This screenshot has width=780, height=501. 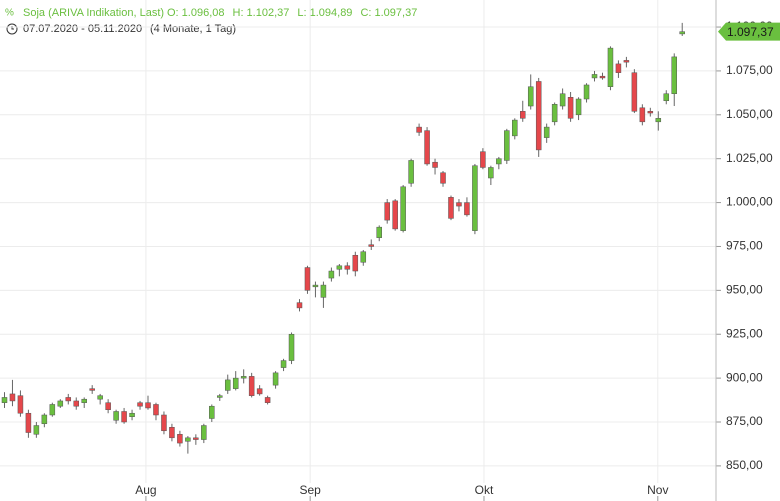 I want to click on x-tick-label: Nov, so click(x=657, y=490).